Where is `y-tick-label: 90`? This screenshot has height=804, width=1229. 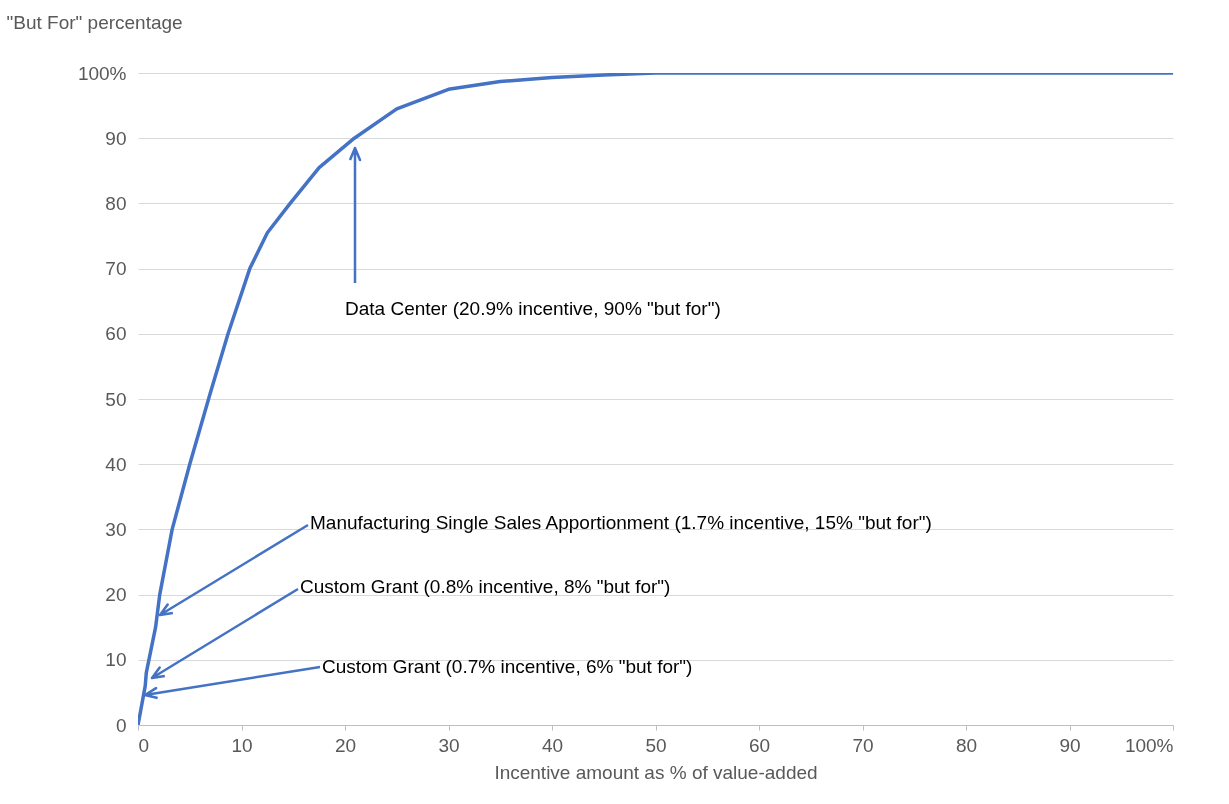
y-tick-label: 90 is located at coordinates (116, 138).